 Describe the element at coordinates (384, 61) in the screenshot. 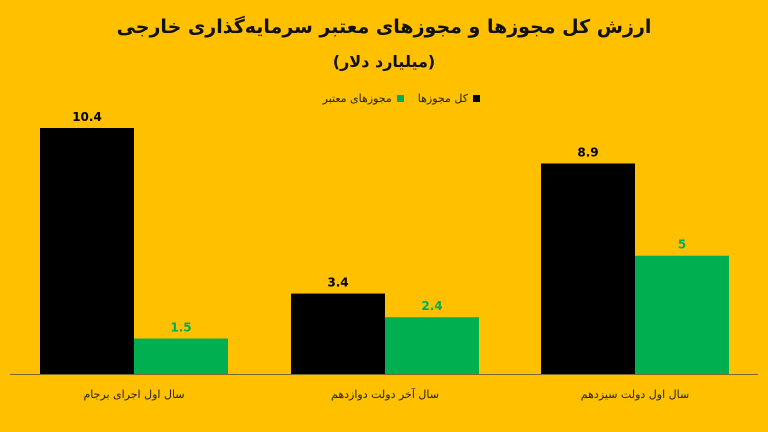

I see `chart-subtitle: (میلیارد دلار)` at that location.